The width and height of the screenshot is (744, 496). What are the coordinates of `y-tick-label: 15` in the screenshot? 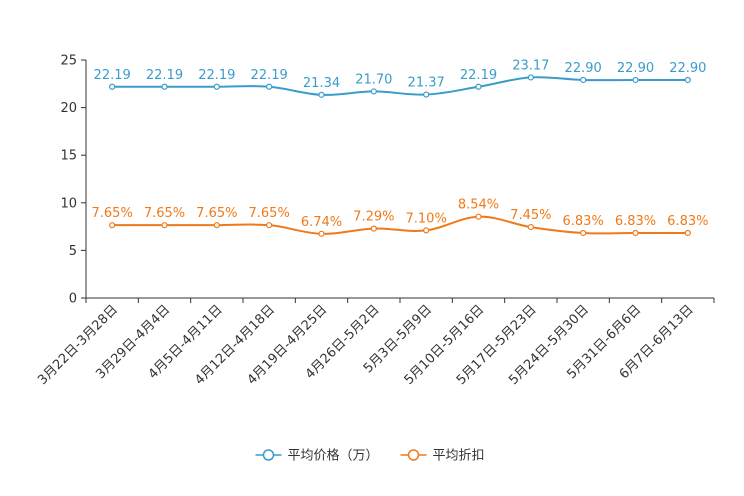 It's located at (68, 156).